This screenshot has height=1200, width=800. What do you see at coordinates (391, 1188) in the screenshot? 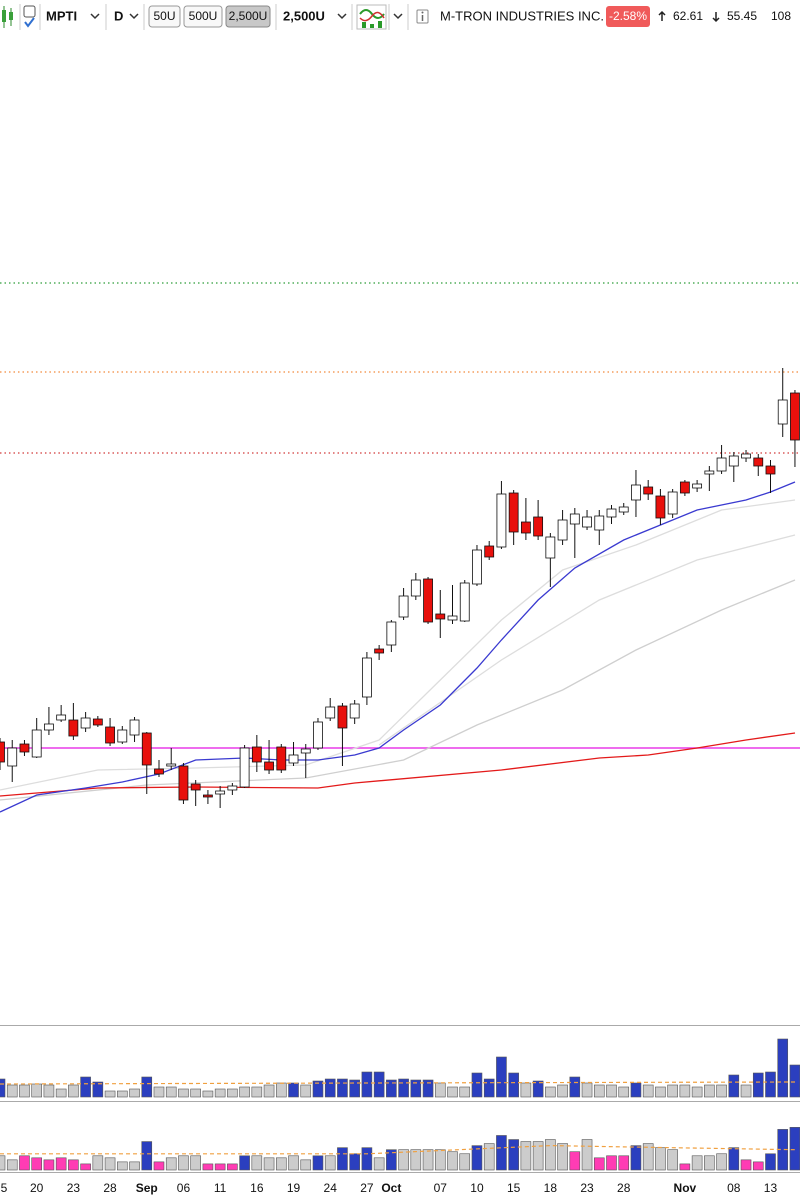
I see `x-tick-label: Oct` at bounding box center [391, 1188].